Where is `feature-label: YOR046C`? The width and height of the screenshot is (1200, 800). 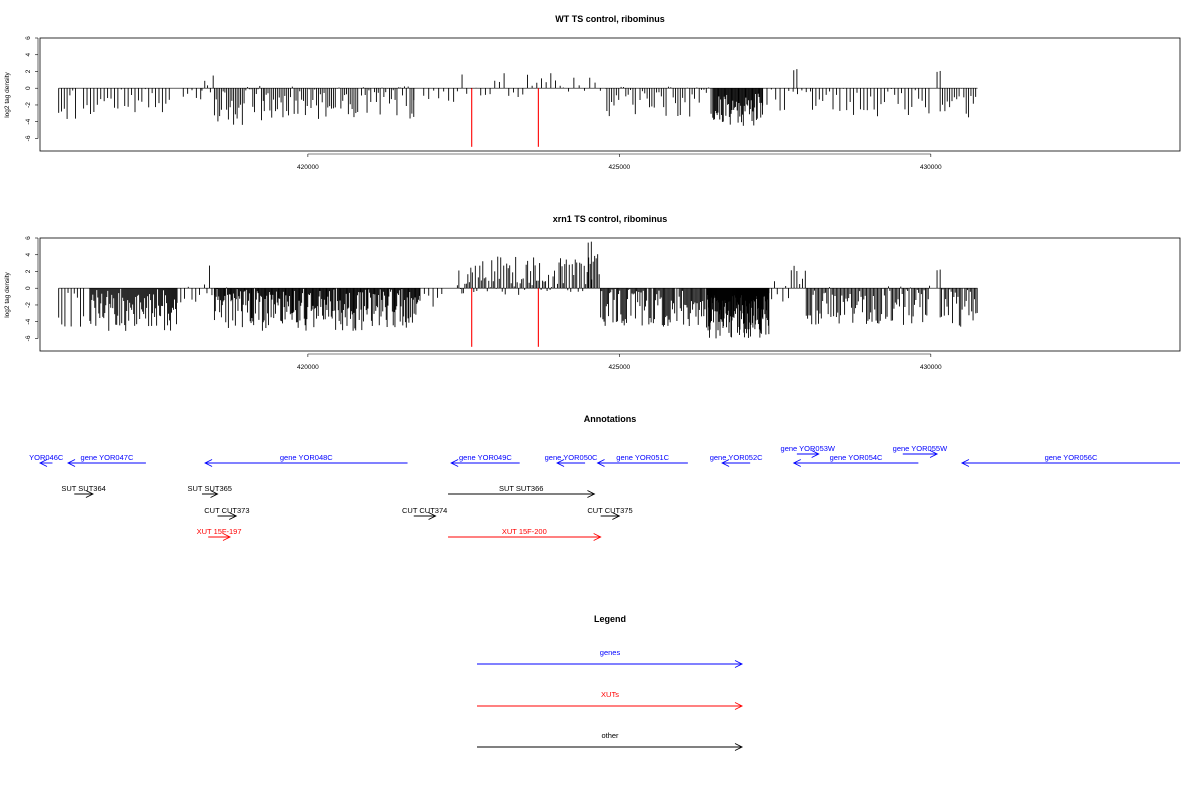 feature-label: YOR046C is located at coordinates (46, 457).